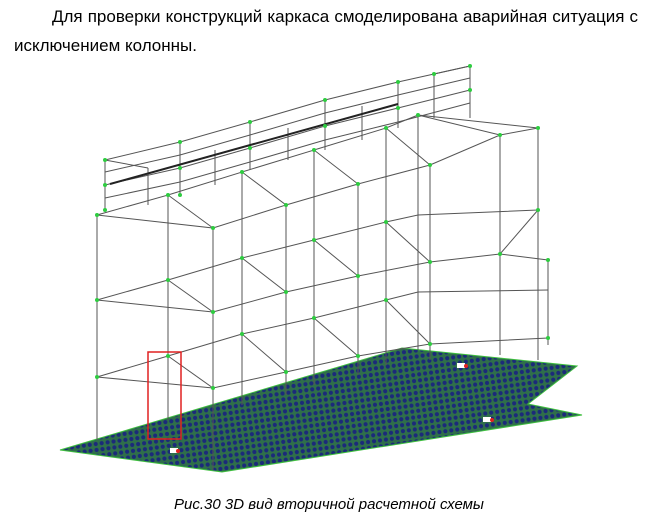 Image resolution: width=658 pixels, height=532 pixels. Describe the element at coordinates (329, 504) in the screenshot. I see `figure-caption: Рис.30 3D вид вторичной расчетной схемы` at that location.